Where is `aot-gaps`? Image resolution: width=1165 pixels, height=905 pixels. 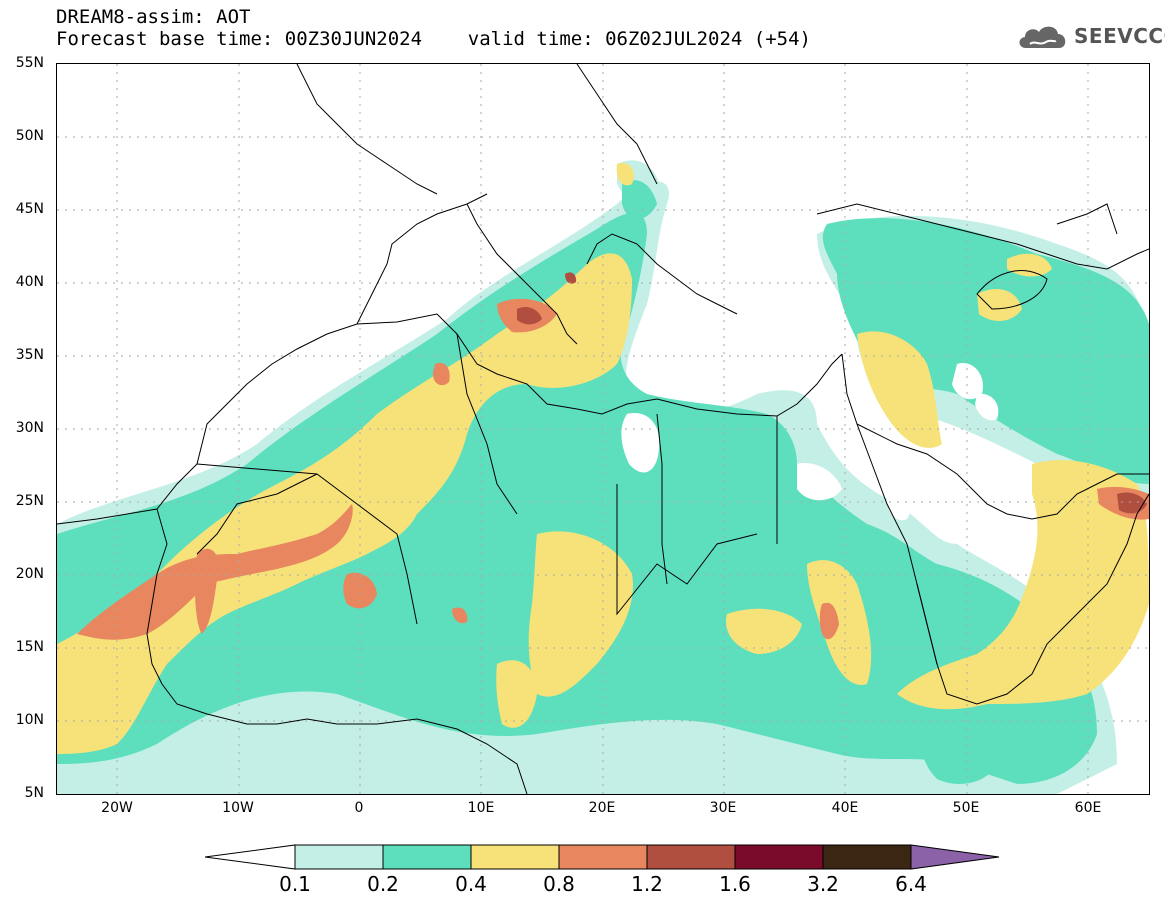
aot-gaps is located at coordinates (810, 442).